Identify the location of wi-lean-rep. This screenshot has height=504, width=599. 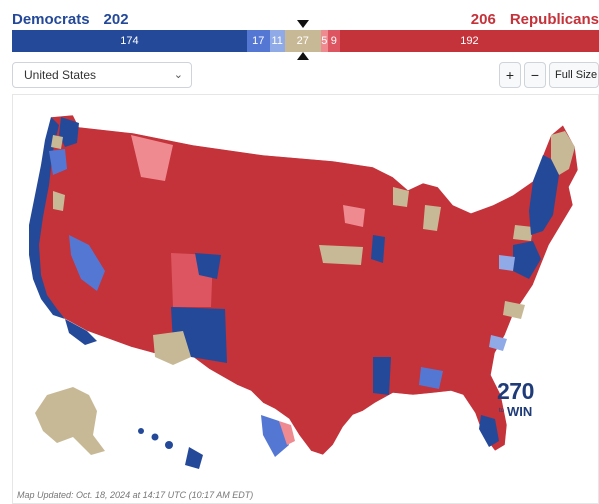
(354, 216).